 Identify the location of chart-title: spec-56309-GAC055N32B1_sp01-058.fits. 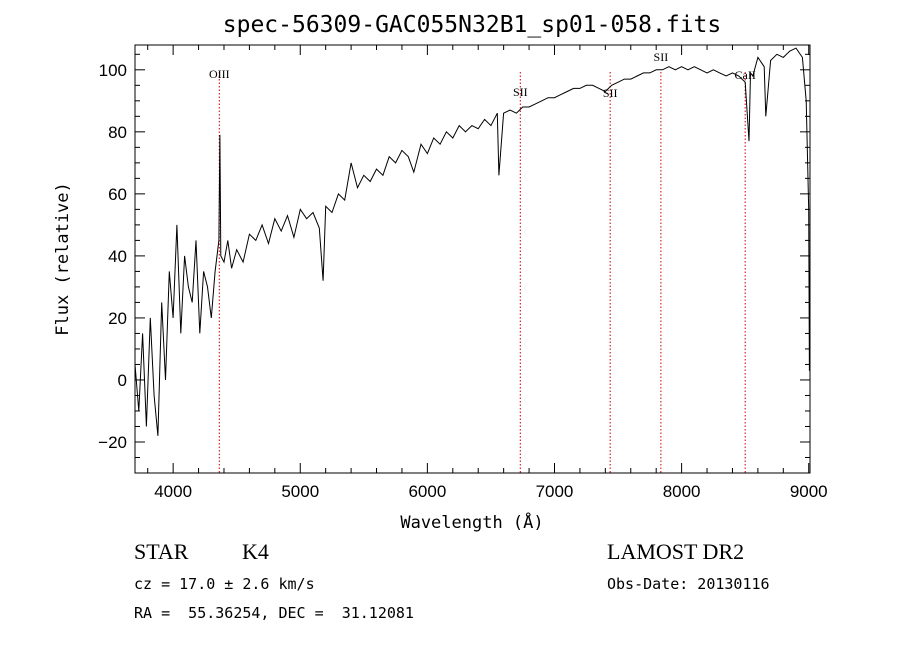
(472, 25).